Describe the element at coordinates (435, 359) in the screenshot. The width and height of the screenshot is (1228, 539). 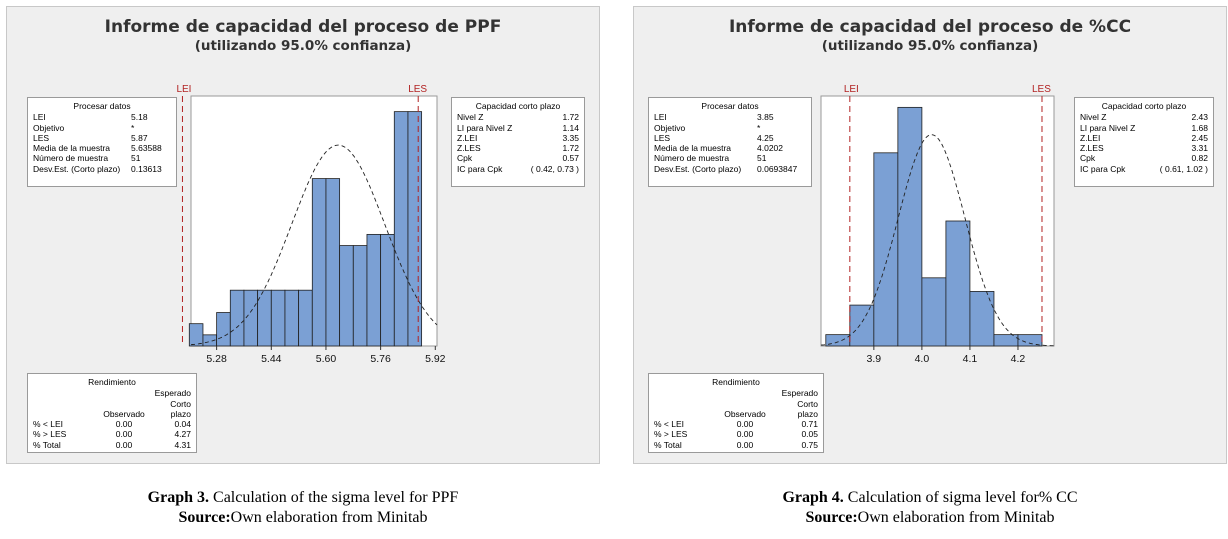
I see `x-tick-label: 5.92` at that location.